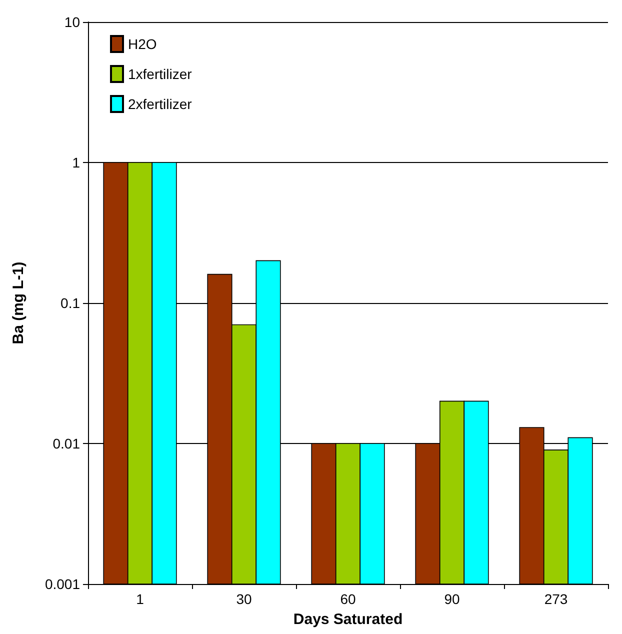  Describe the element at coordinates (160, 104) in the screenshot. I see `legend-label: 2xfertilizer` at that location.